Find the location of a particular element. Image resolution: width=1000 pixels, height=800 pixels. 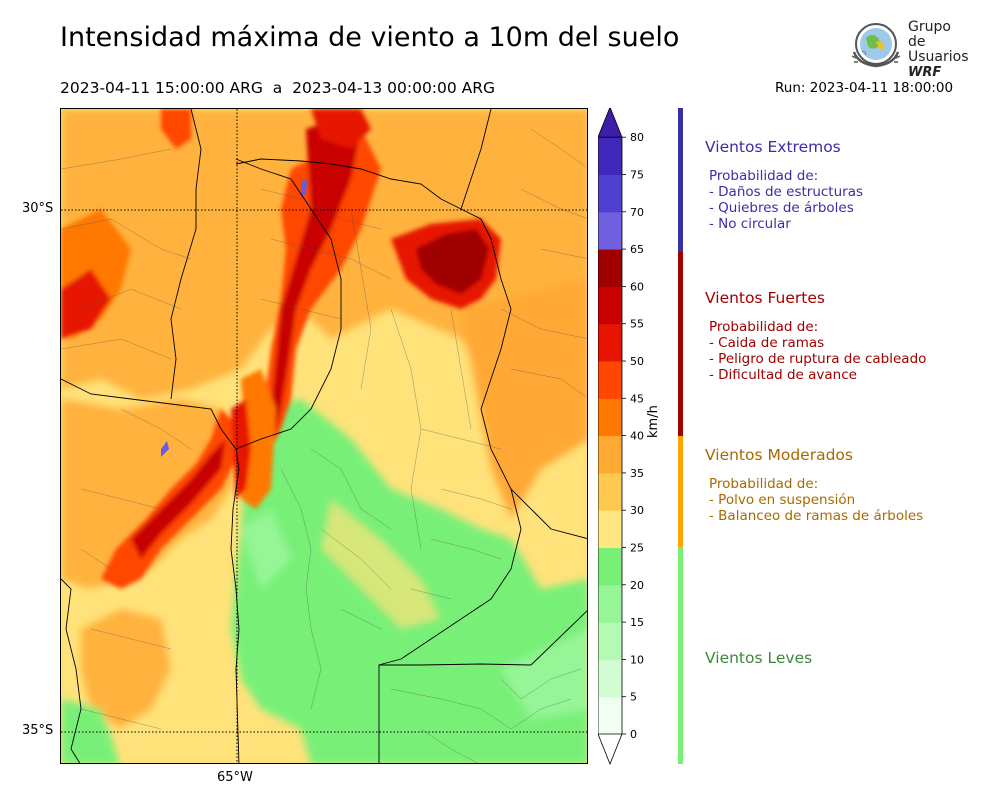

category-line: - Polvo en suspensión is located at coordinates (782, 500).